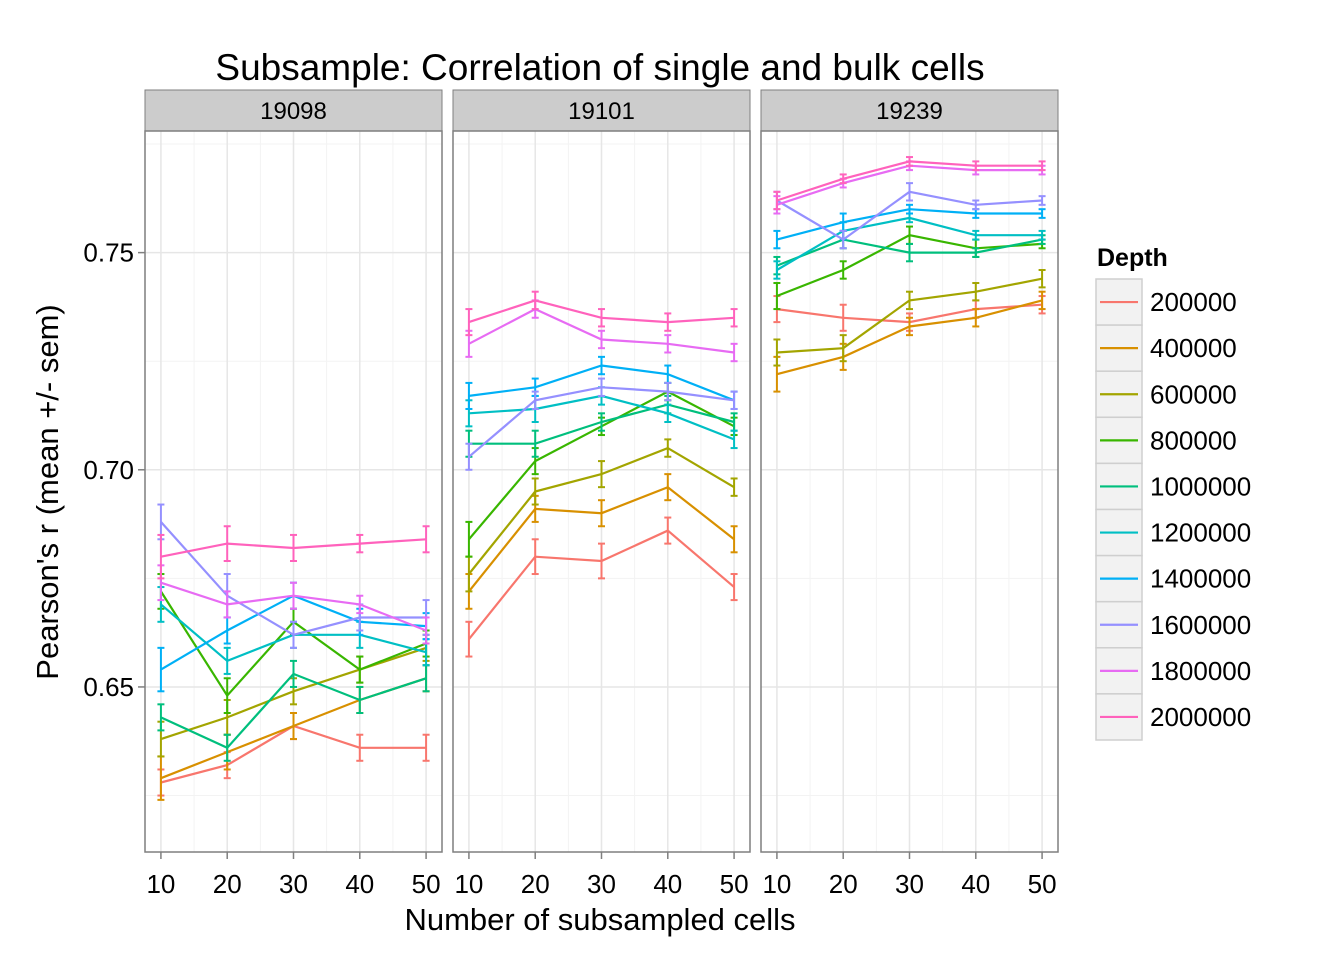 This screenshot has height=960, width=1344. I want to click on facet-label: 19239, so click(909, 111).